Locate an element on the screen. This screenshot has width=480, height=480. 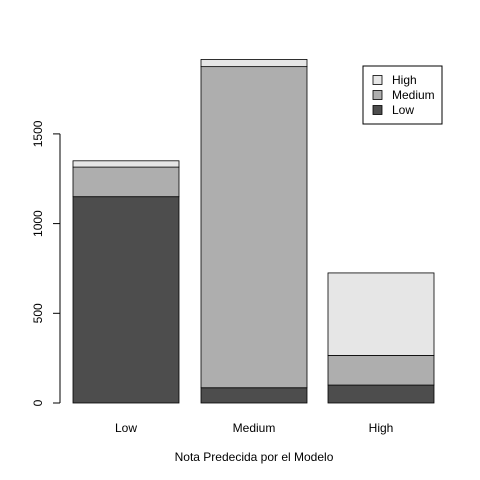
y-tick-label: 500 is located at coordinates (38, 313).